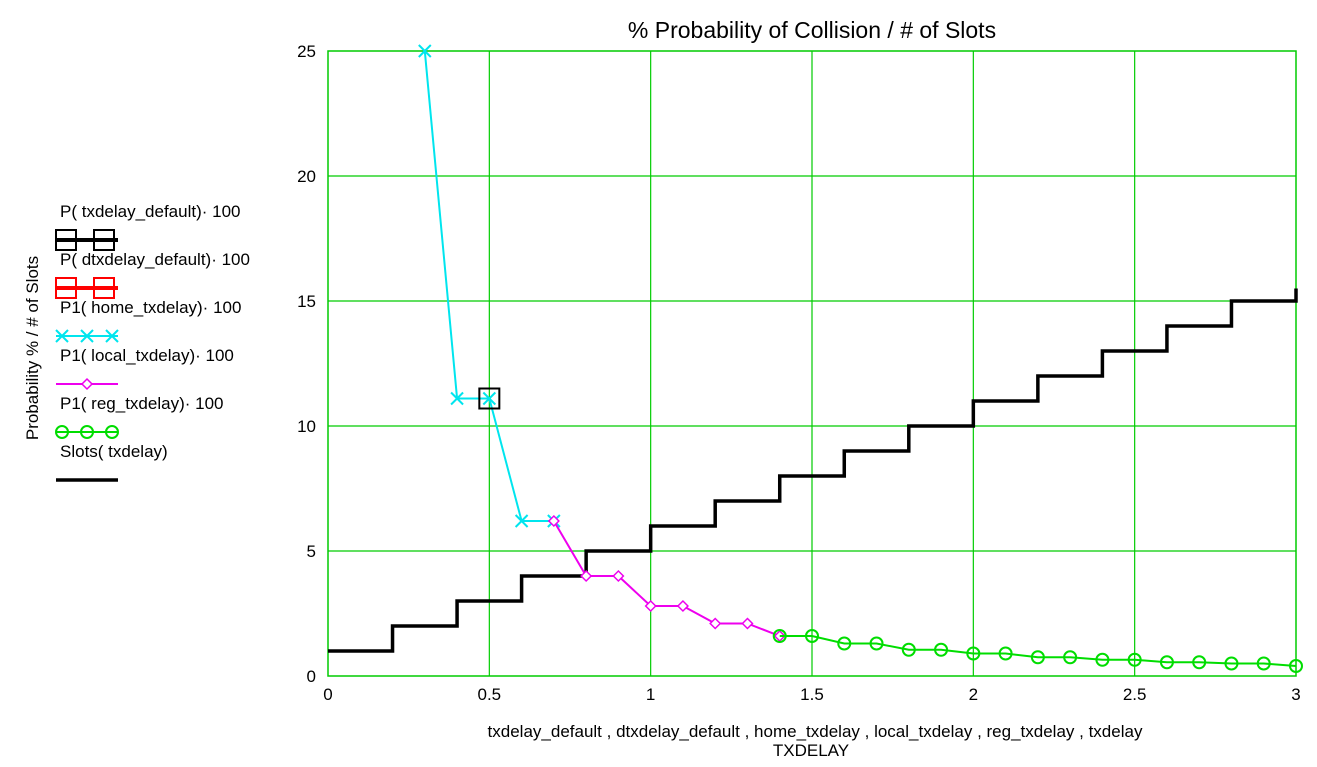 This screenshot has width=1317, height=767. What do you see at coordinates (811, 750) in the screenshot?
I see `x-axis-label-secondary: TXDELAY` at bounding box center [811, 750].